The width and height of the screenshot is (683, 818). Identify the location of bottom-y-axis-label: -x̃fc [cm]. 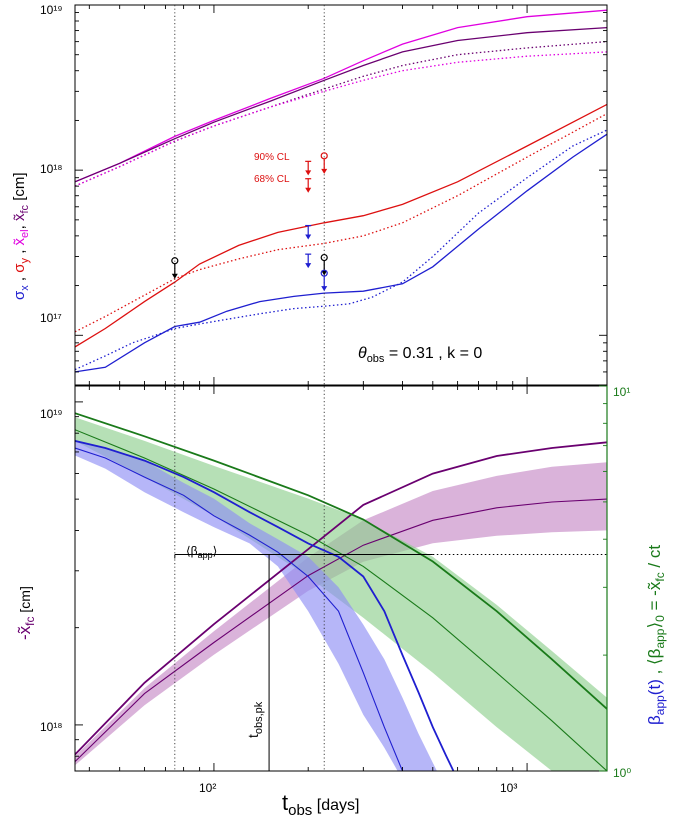
(26, 613).